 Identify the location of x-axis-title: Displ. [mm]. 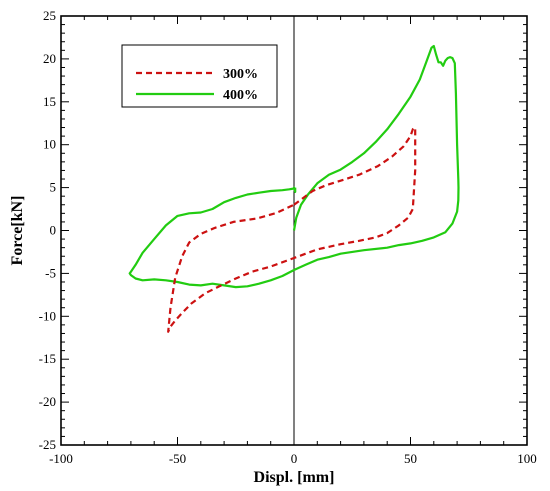
(294, 477).